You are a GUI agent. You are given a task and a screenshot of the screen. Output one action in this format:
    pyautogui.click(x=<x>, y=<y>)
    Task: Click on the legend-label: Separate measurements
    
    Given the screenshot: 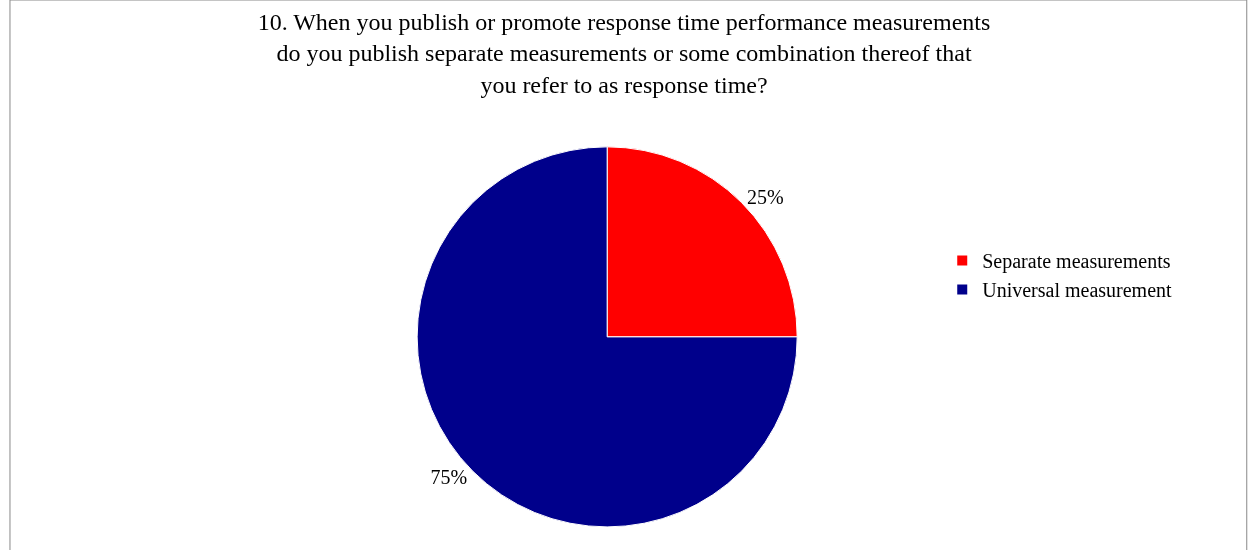 What is the action you would take?
    pyautogui.click(x=1076, y=262)
    